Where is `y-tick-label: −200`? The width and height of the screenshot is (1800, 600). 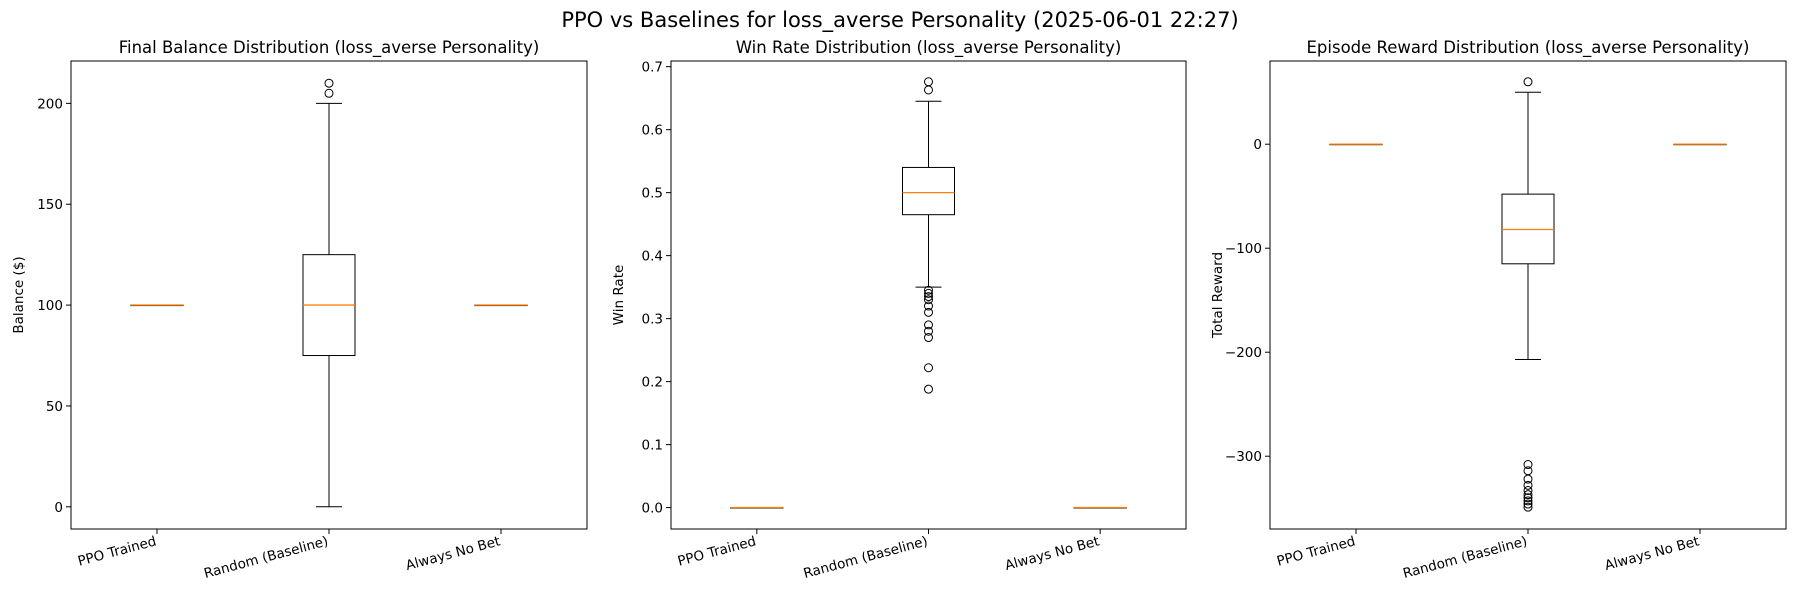 y-tick-label: −200 is located at coordinates (1243, 353).